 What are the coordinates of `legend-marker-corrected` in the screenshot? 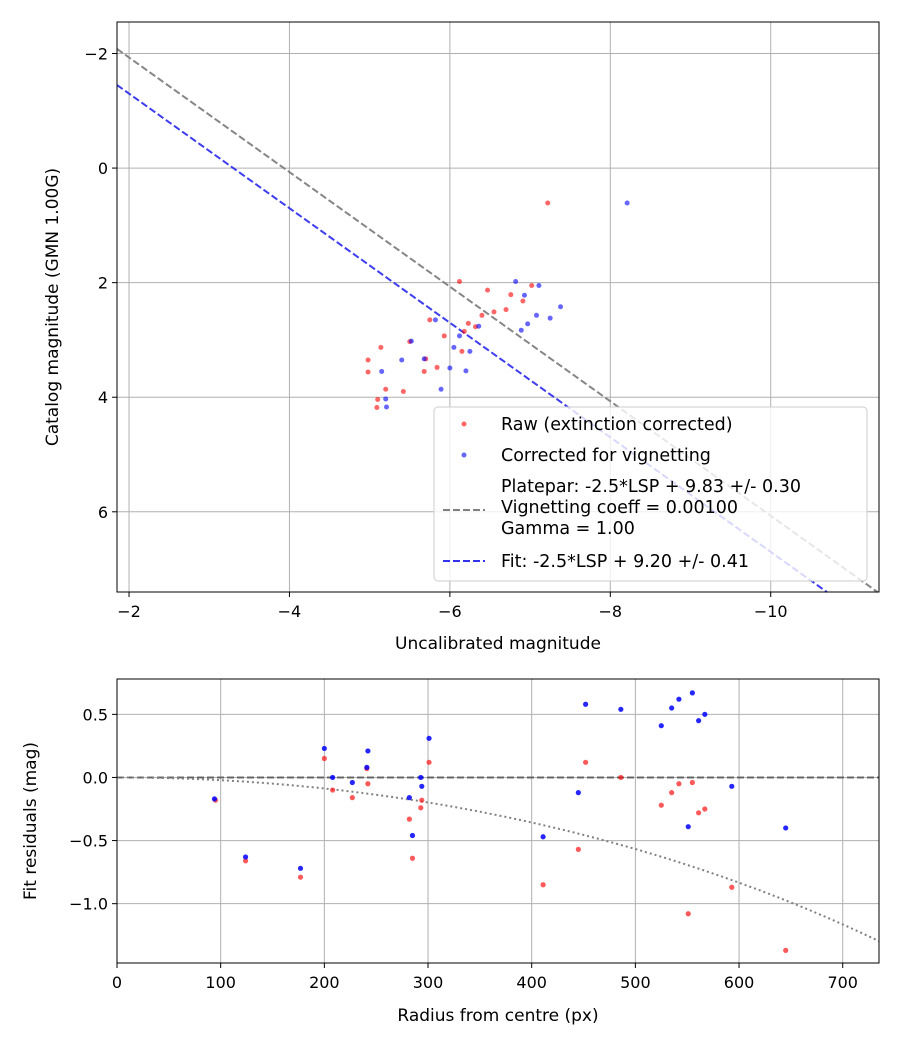 It's located at (464, 455).